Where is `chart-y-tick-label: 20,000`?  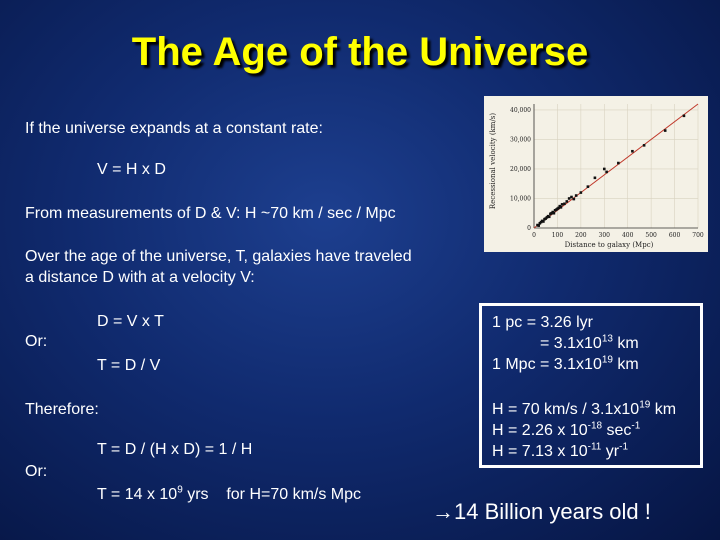 chart-y-tick-label: 20,000 is located at coordinates (520, 169).